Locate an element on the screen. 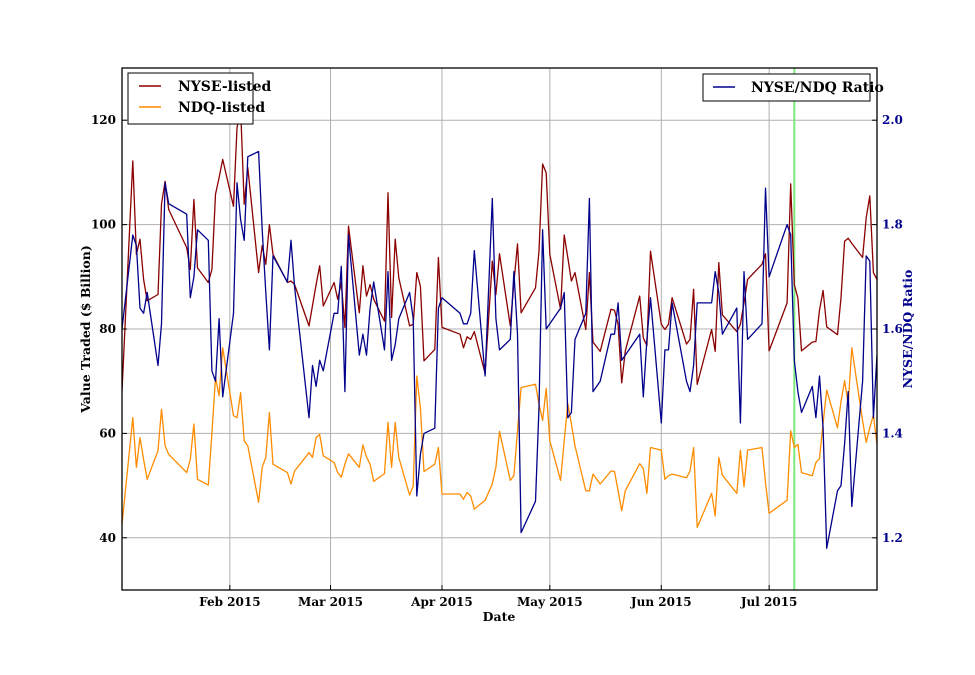 This screenshot has height=675, width=975. x-tick-label: Jul 2015 is located at coordinates (769, 602).